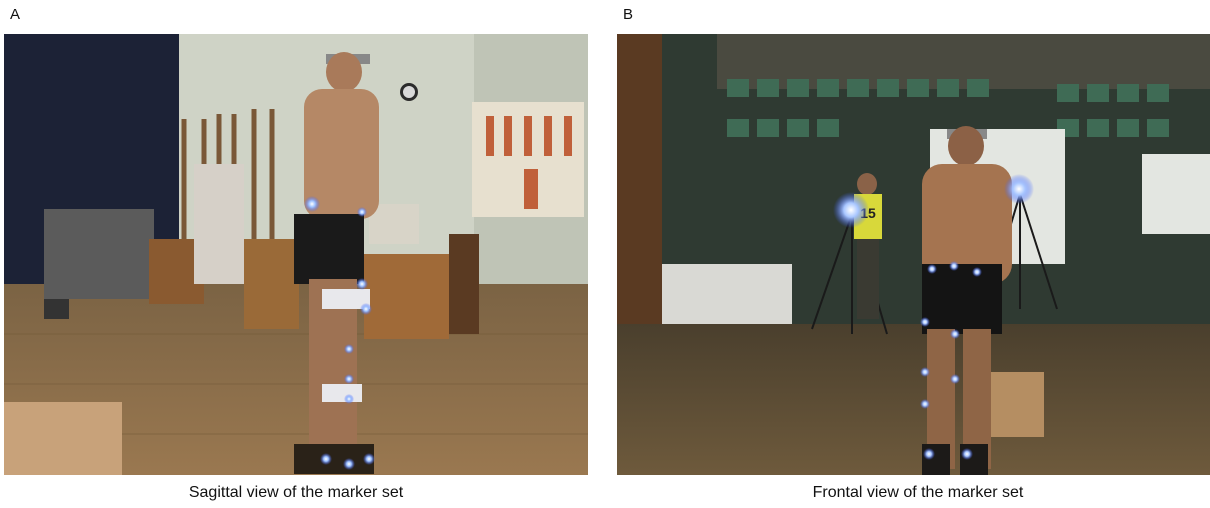 The height and width of the screenshot is (508, 1210). I want to click on marker-glows-frontal, so click(951, 360).